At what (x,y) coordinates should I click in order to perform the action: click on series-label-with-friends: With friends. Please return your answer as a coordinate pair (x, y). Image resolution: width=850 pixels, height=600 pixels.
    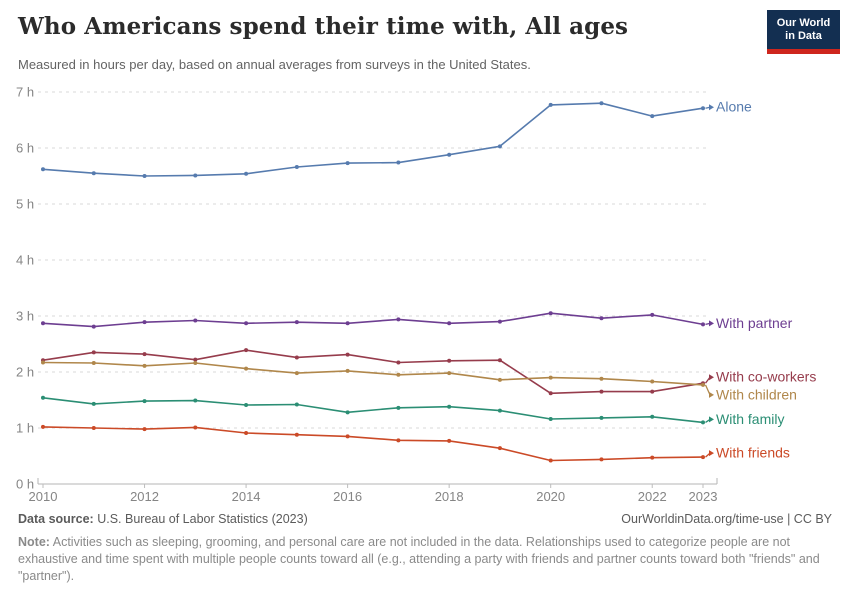
    Looking at the image, I should click on (753, 453).